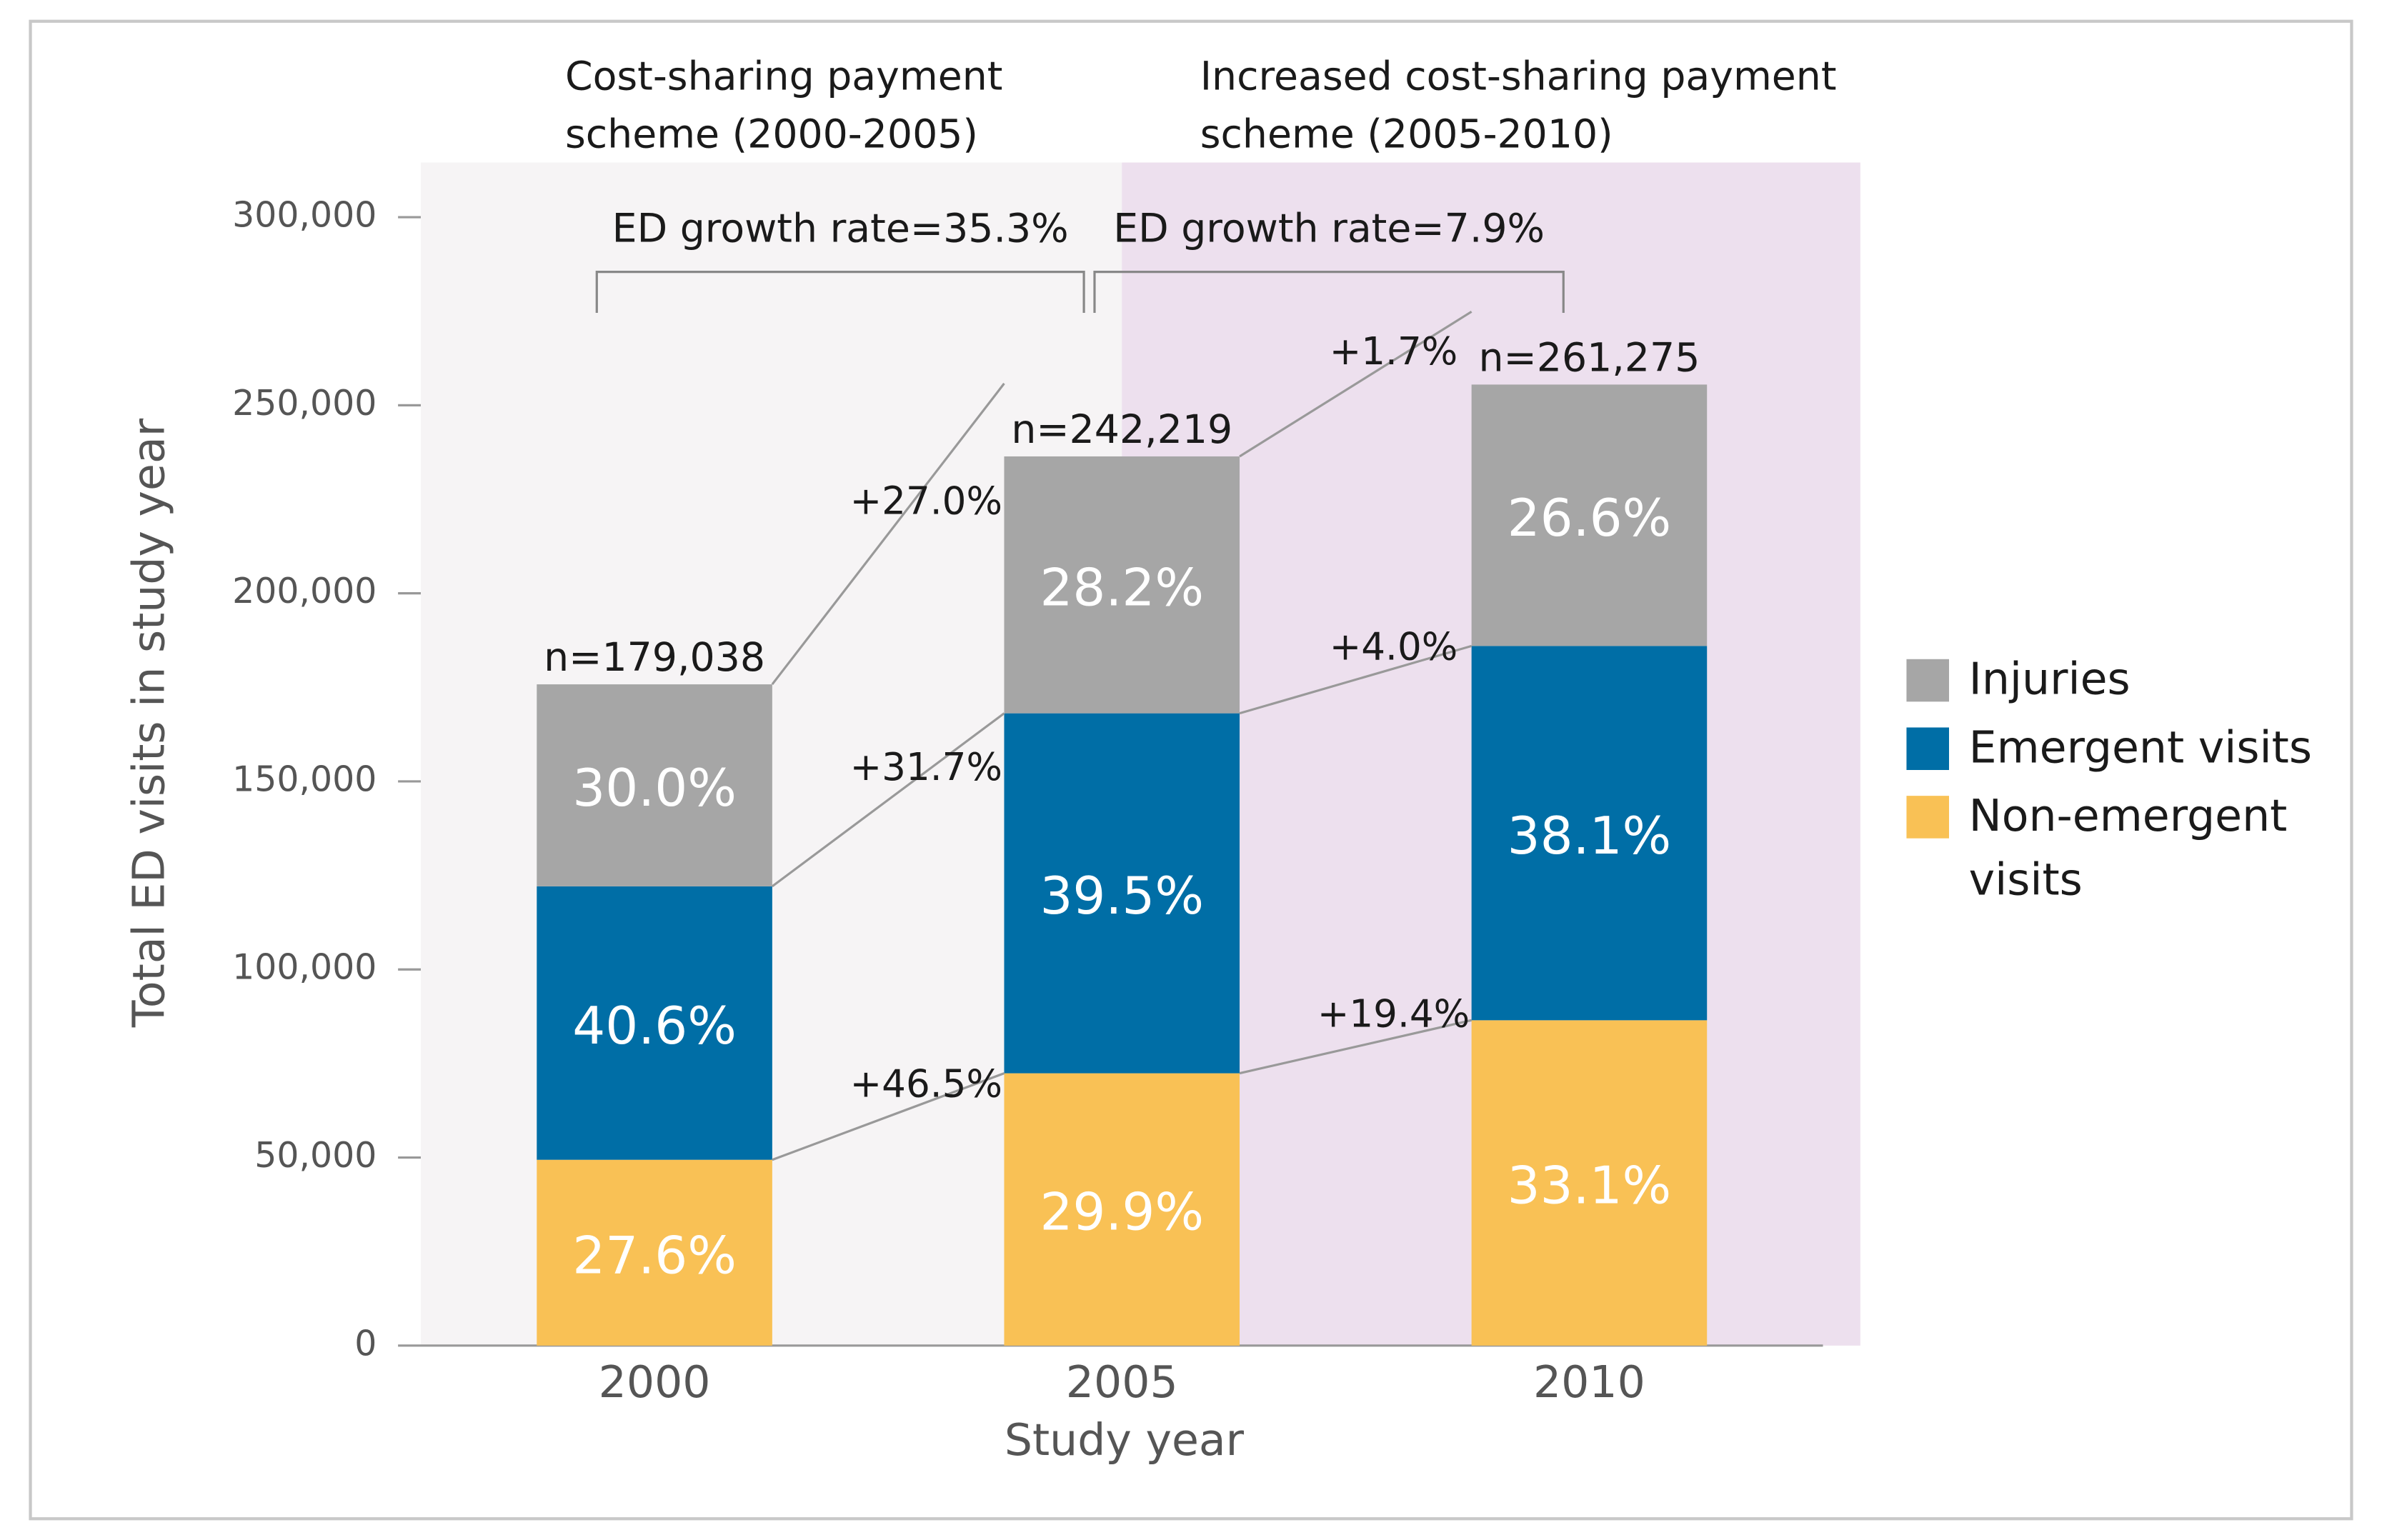 Image resolution: width=2382 pixels, height=1540 pixels. Describe the element at coordinates (1122, 1213) in the screenshot. I see `share-label: 29.9%` at that location.